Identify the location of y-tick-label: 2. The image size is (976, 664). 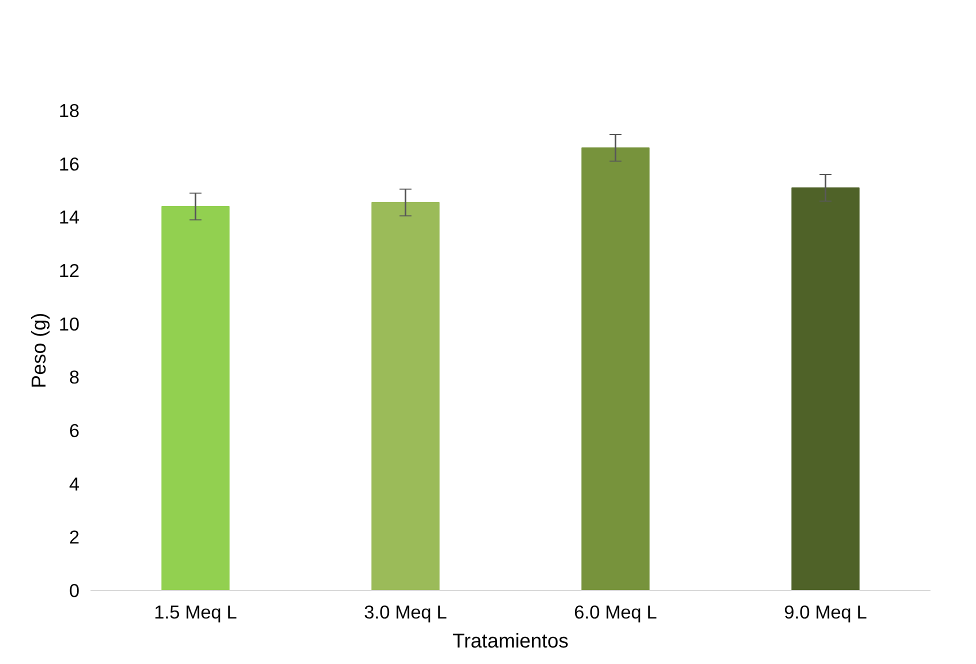
(74, 537).